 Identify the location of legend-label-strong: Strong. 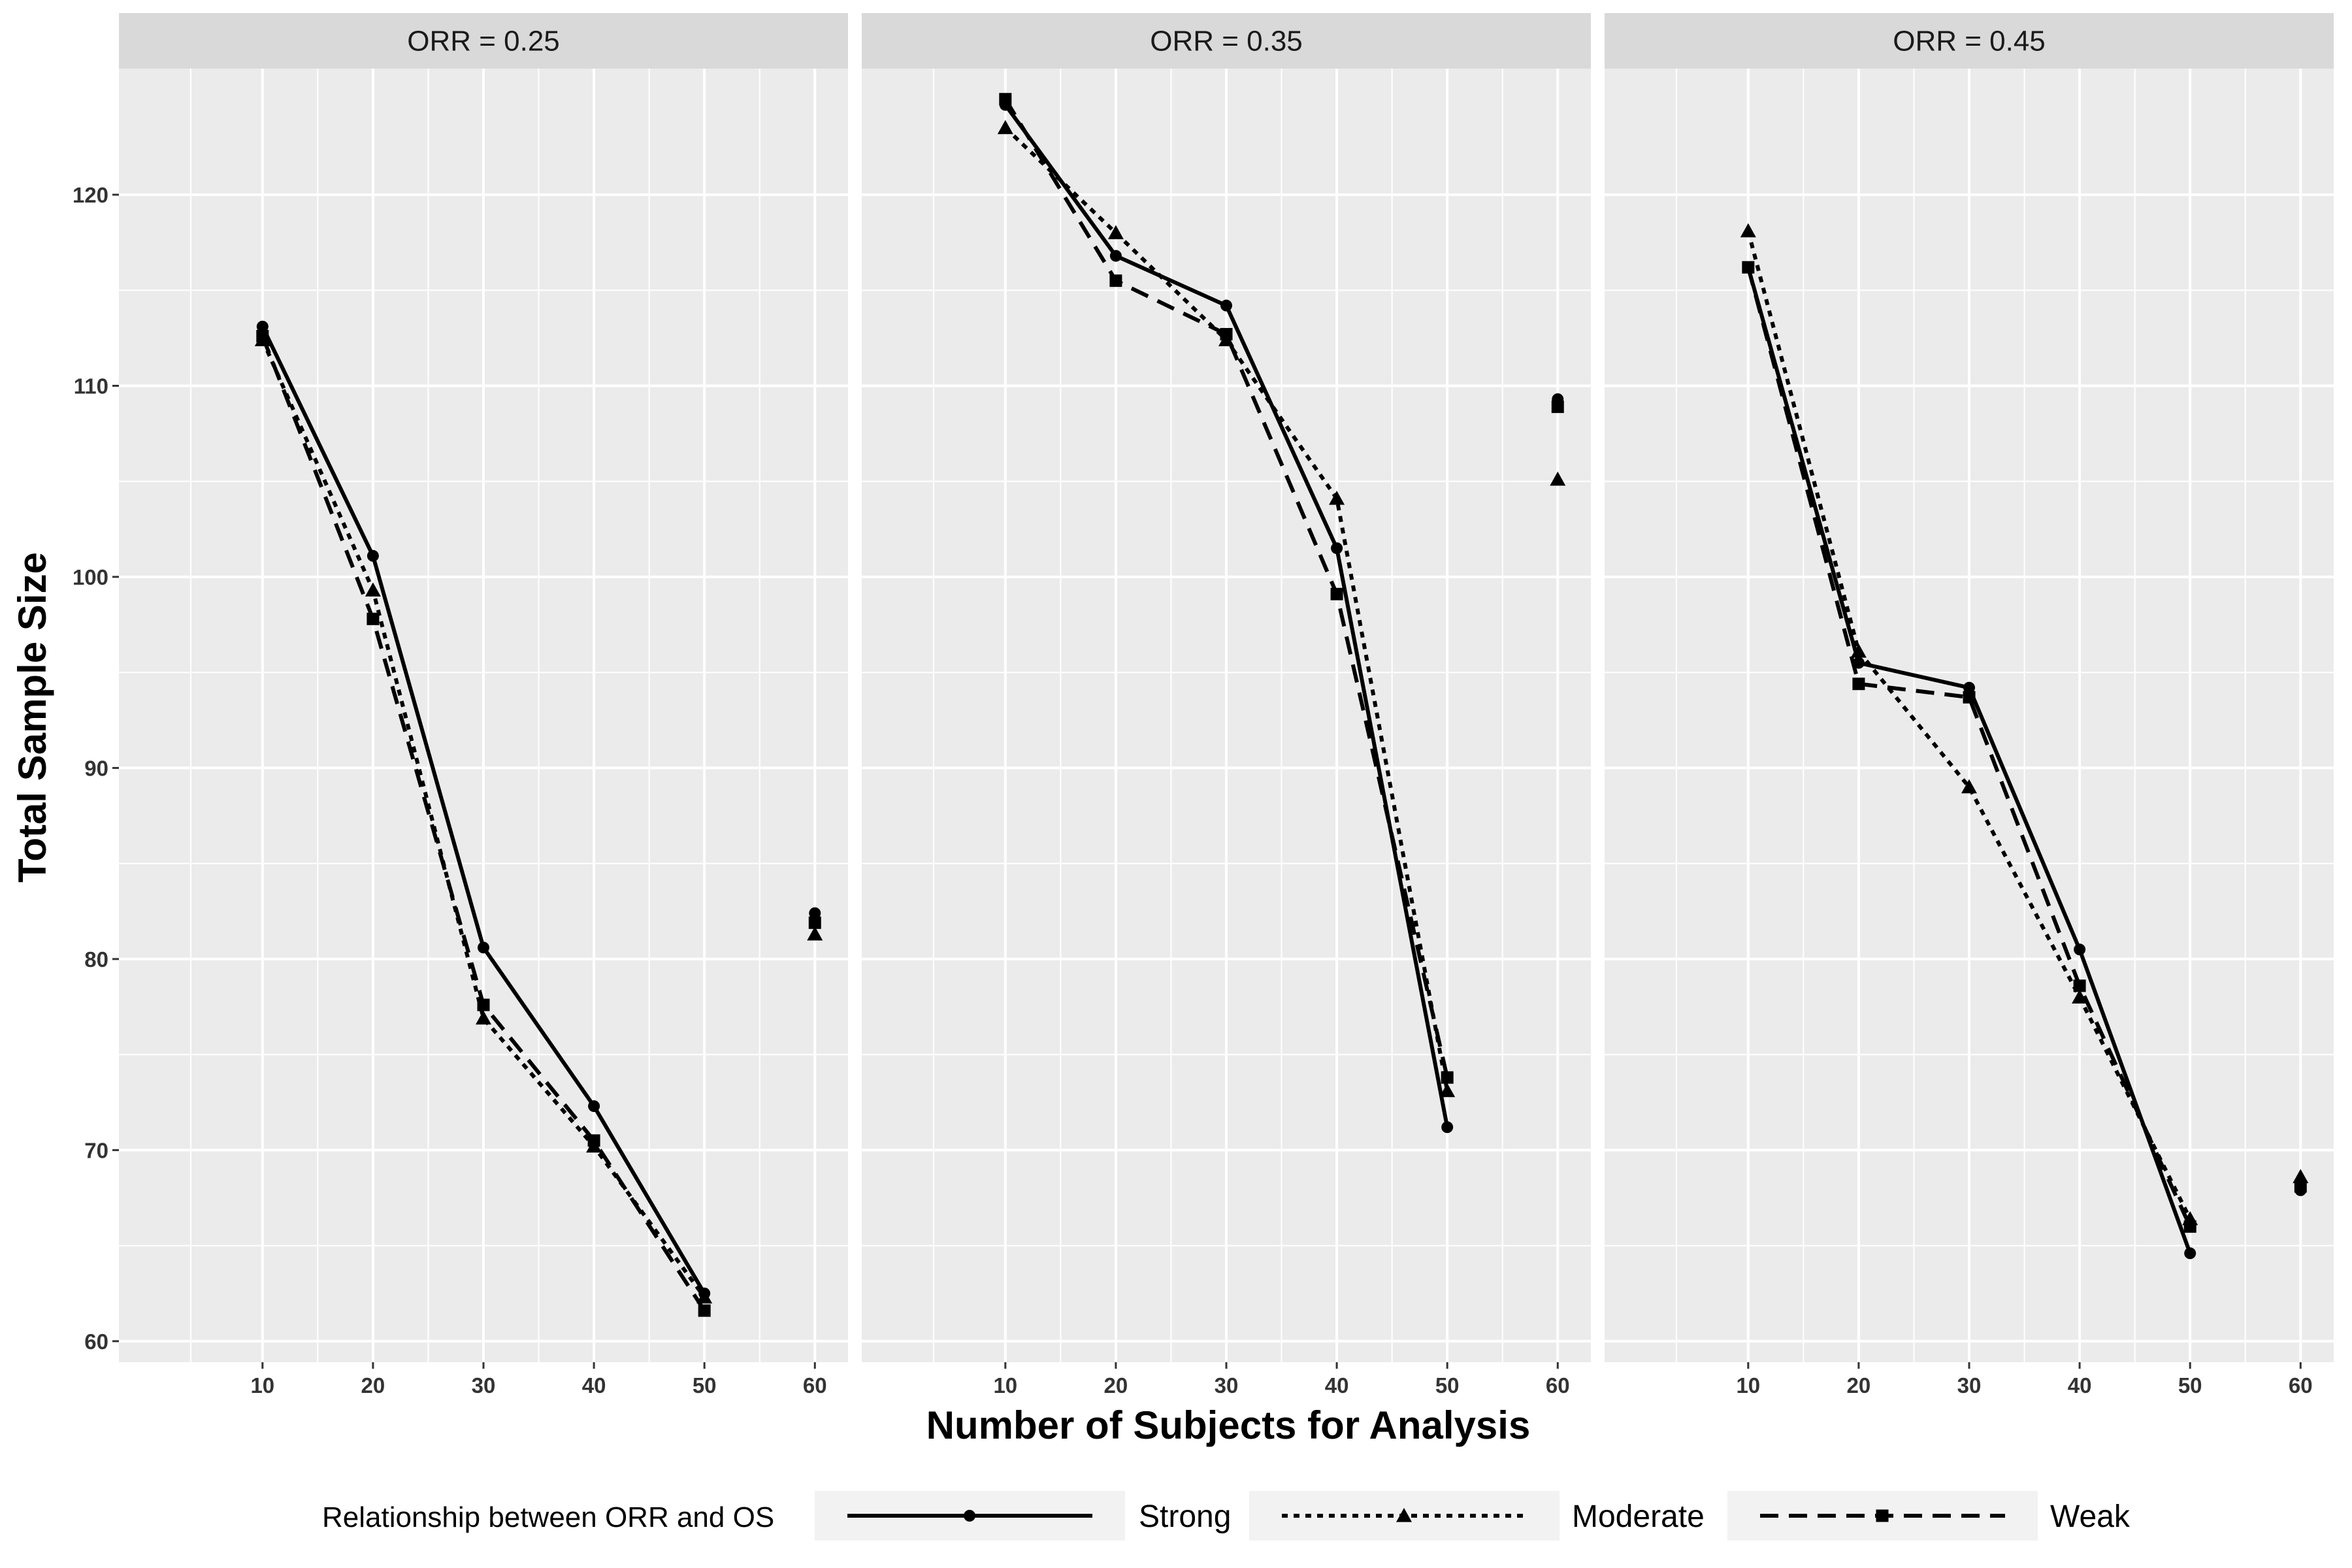
(1185, 1516).